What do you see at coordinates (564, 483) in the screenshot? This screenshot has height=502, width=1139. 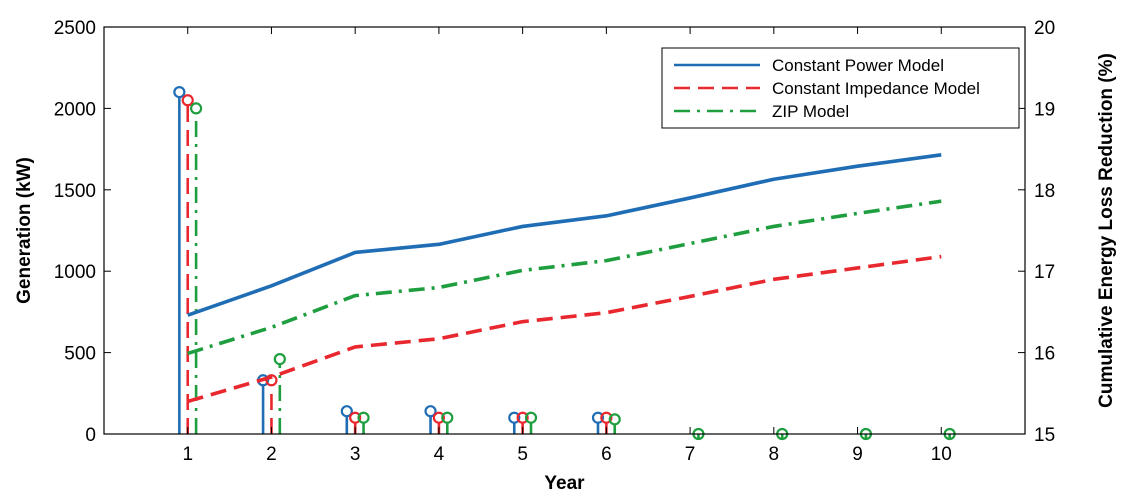 I see `x-axis-title: Year` at bounding box center [564, 483].